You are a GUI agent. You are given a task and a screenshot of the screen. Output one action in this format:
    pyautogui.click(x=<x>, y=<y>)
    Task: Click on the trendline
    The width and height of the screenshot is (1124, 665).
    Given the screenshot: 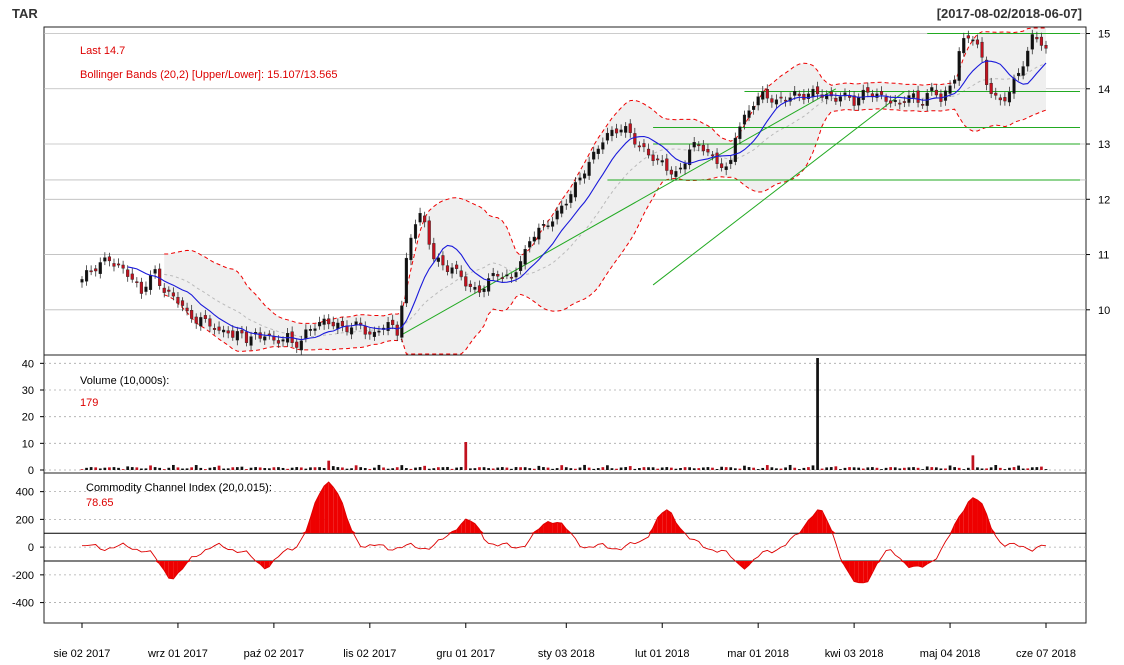 What is the action you would take?
    pyautogui.click(x=778, y=188)
    